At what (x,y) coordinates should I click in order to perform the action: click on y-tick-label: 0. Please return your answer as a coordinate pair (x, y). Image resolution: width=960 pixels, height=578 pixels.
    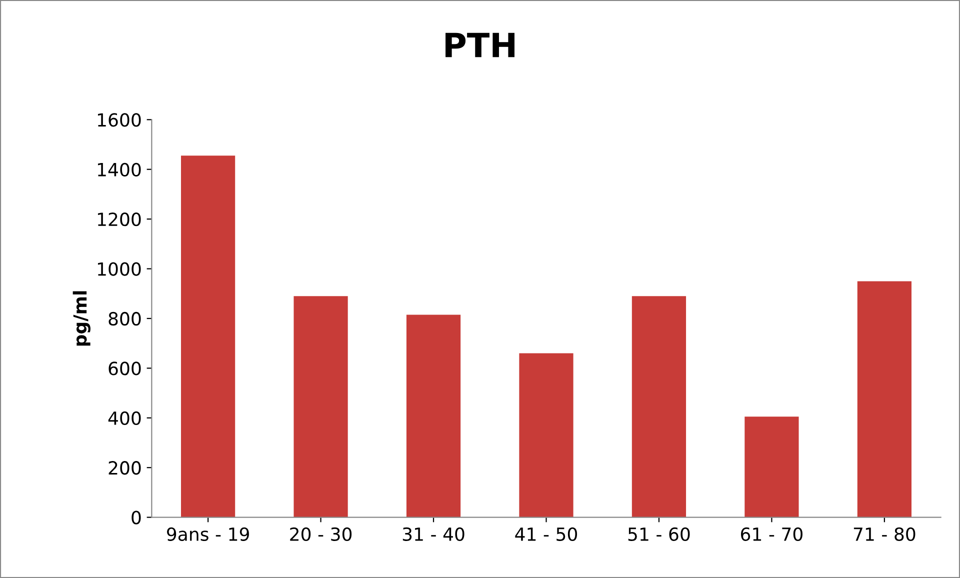
    Looking at the image, I should click on (136, 517).